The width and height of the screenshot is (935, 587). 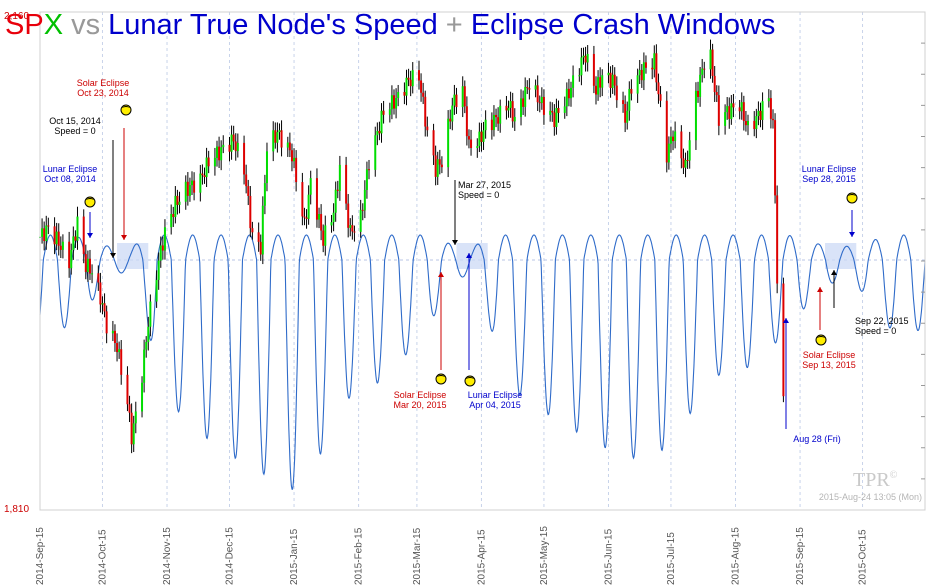 What do you see at coordinates (167, 556) in the screenshot?
I see `x-tick-label: 2014-Nov-15` at bounding box center [167, 556].